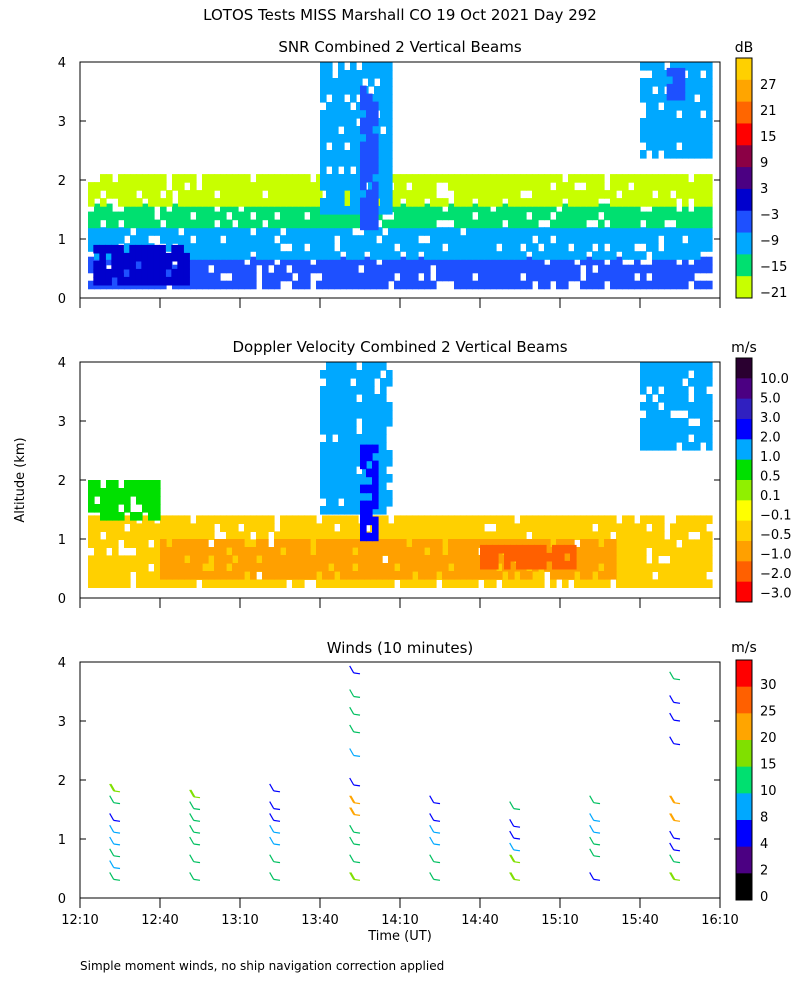 The height and width of the screenshot is (1000, 800). Describe the element at coordinates (517, 809) in the screenshot. I see `wind-barb` at that location.